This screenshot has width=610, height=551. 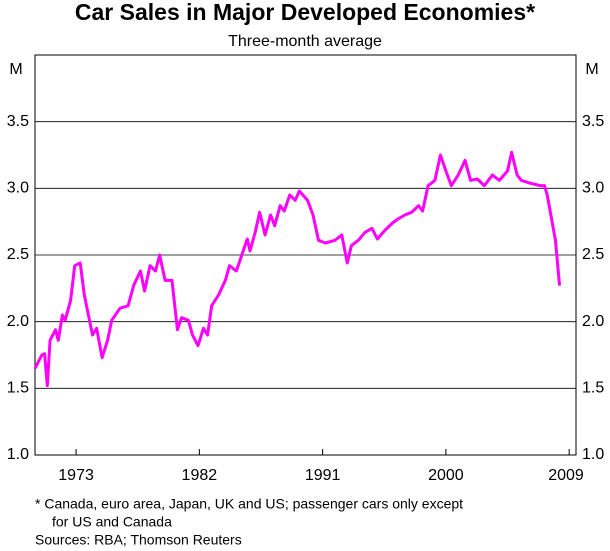 What do you see at coordinates (593, 121) in the screenshot?
I see `y2-tick-label: 3.5` at bounding box center [593, 121].